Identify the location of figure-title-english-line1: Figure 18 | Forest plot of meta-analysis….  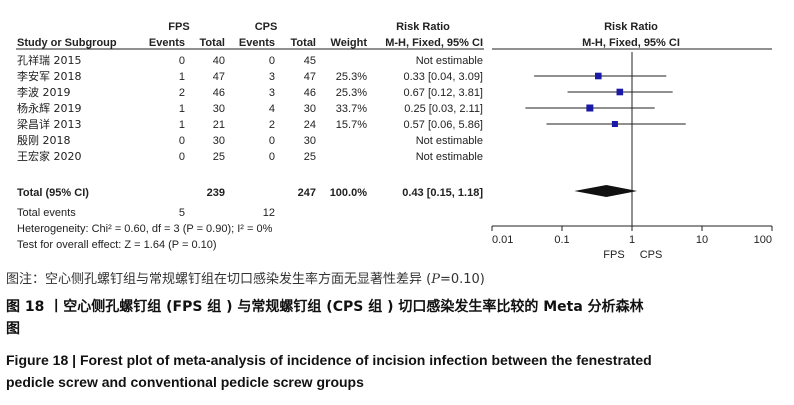
(329, 360).